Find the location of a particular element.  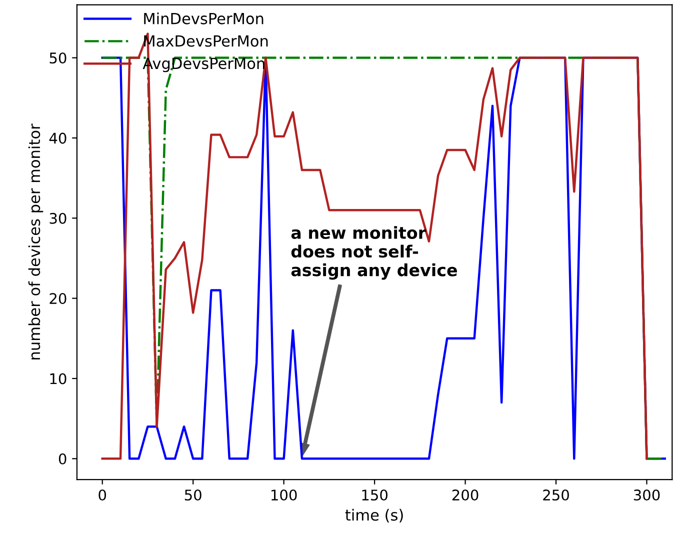

x-axis-title: time (s) is located at coordinates (374, 515).